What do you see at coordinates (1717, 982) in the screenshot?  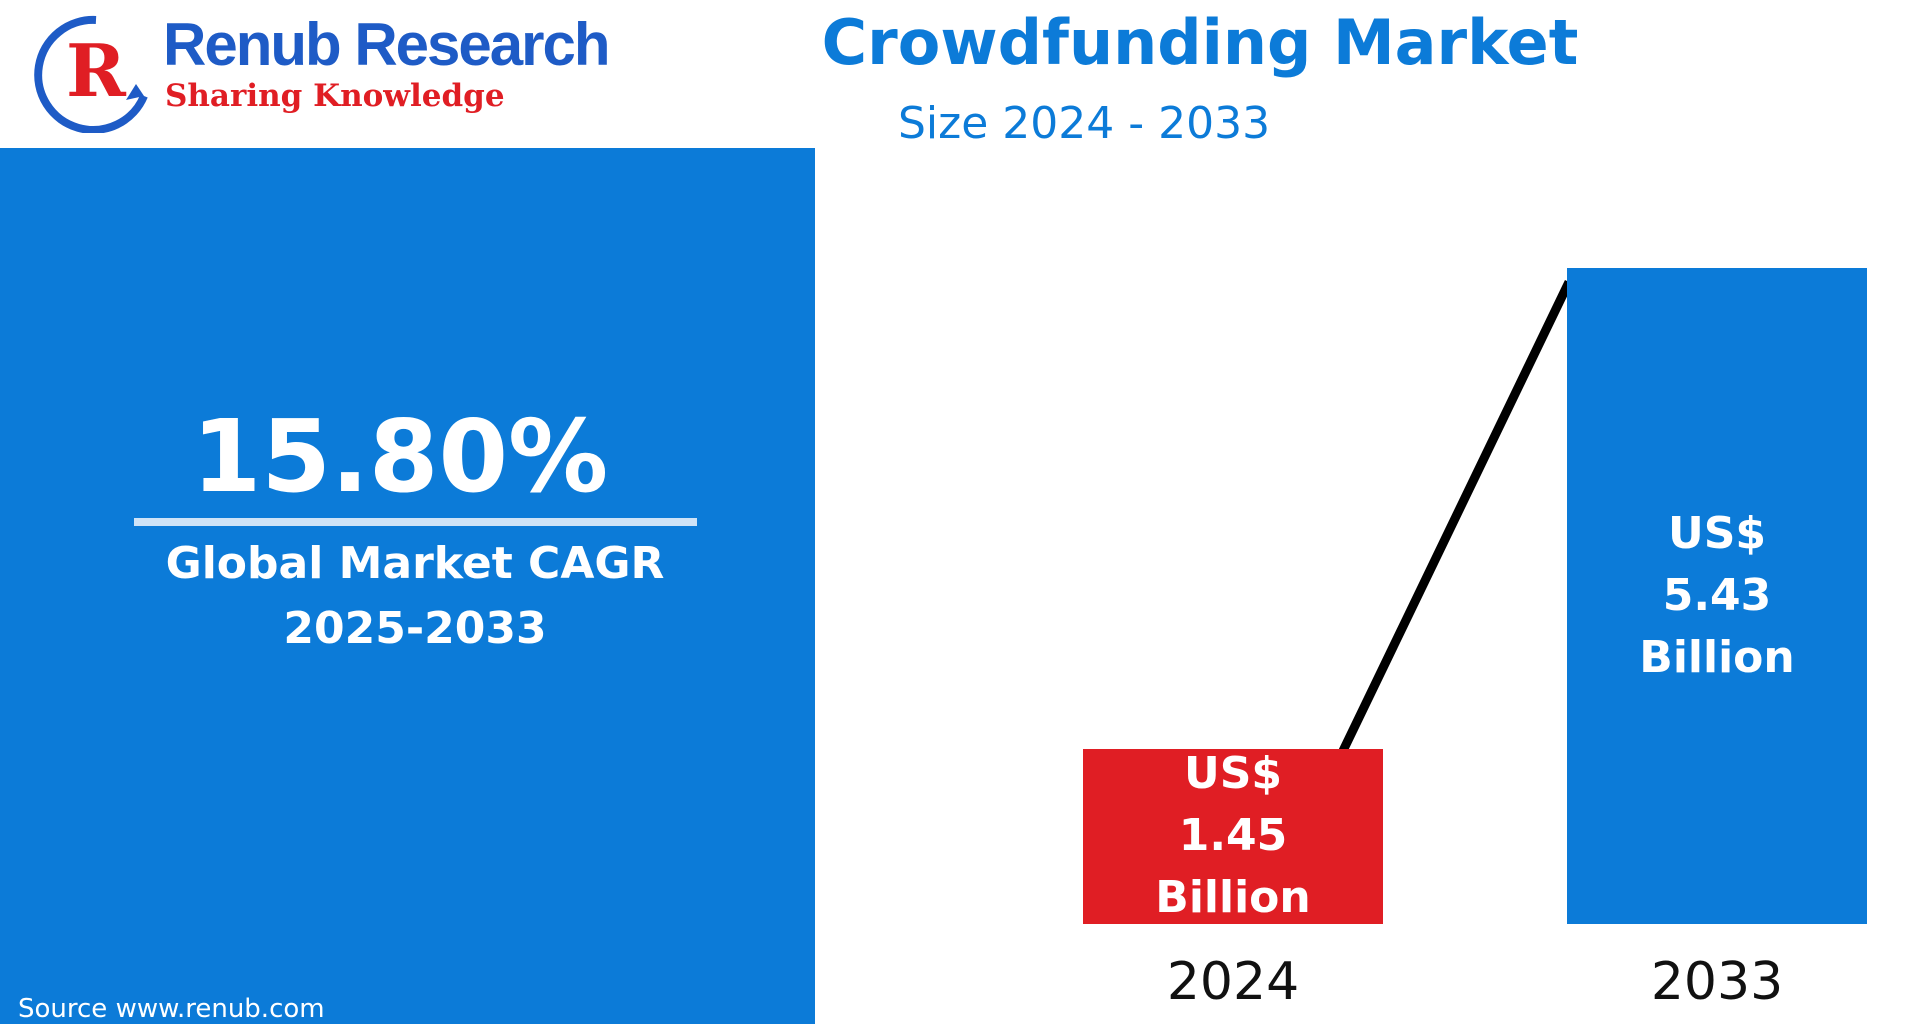 I see `x-tick-label: 2033` at bounding box center [1717, 982].